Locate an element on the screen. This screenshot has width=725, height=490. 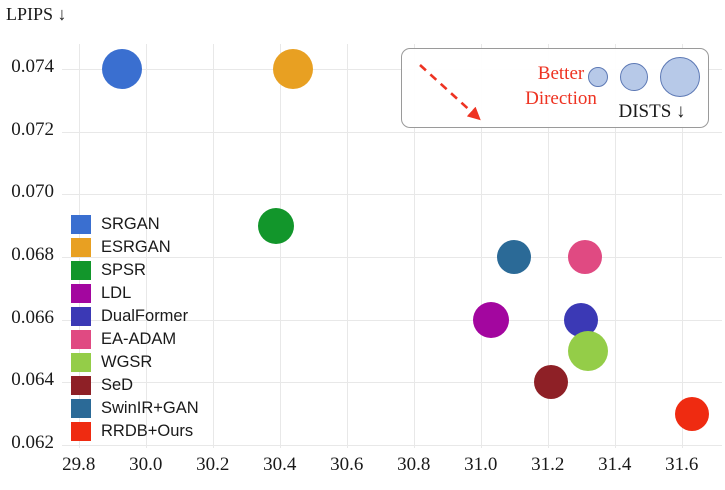
legend-item-label: SPSR is located at coordinates (123, 270).